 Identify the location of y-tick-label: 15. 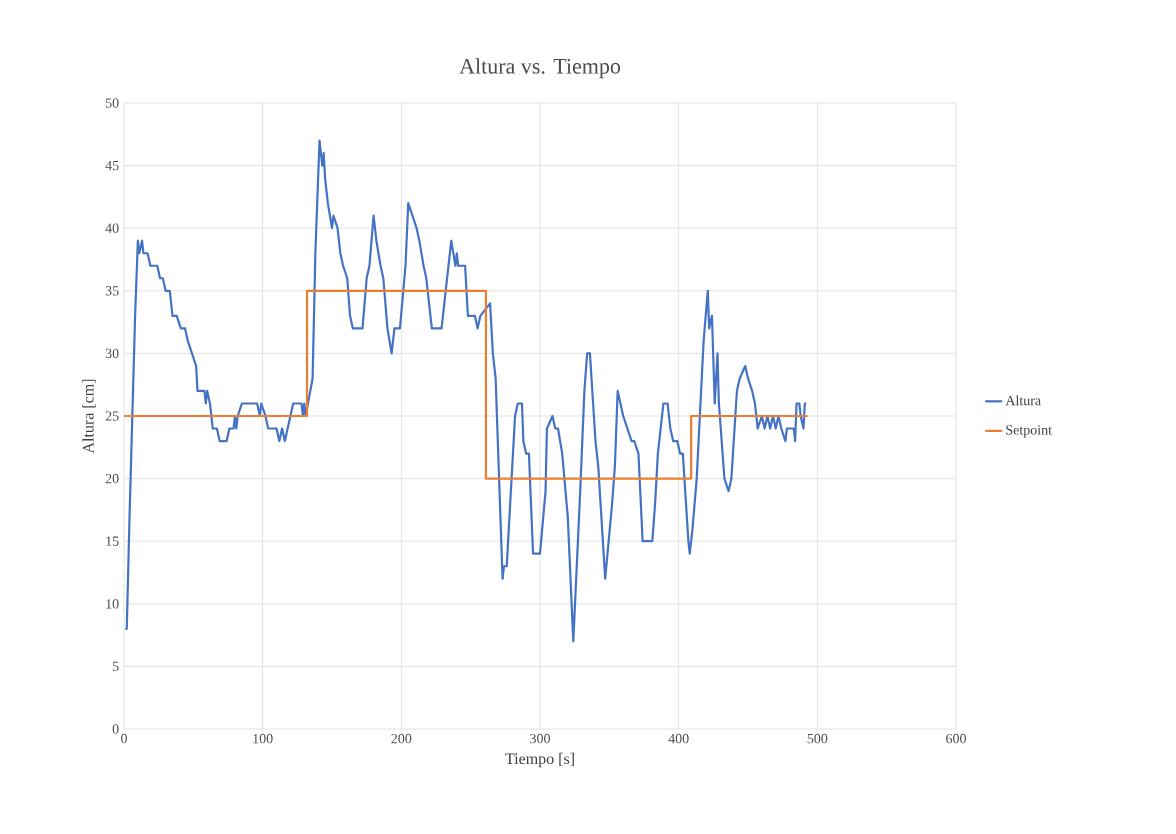
(112, 541).